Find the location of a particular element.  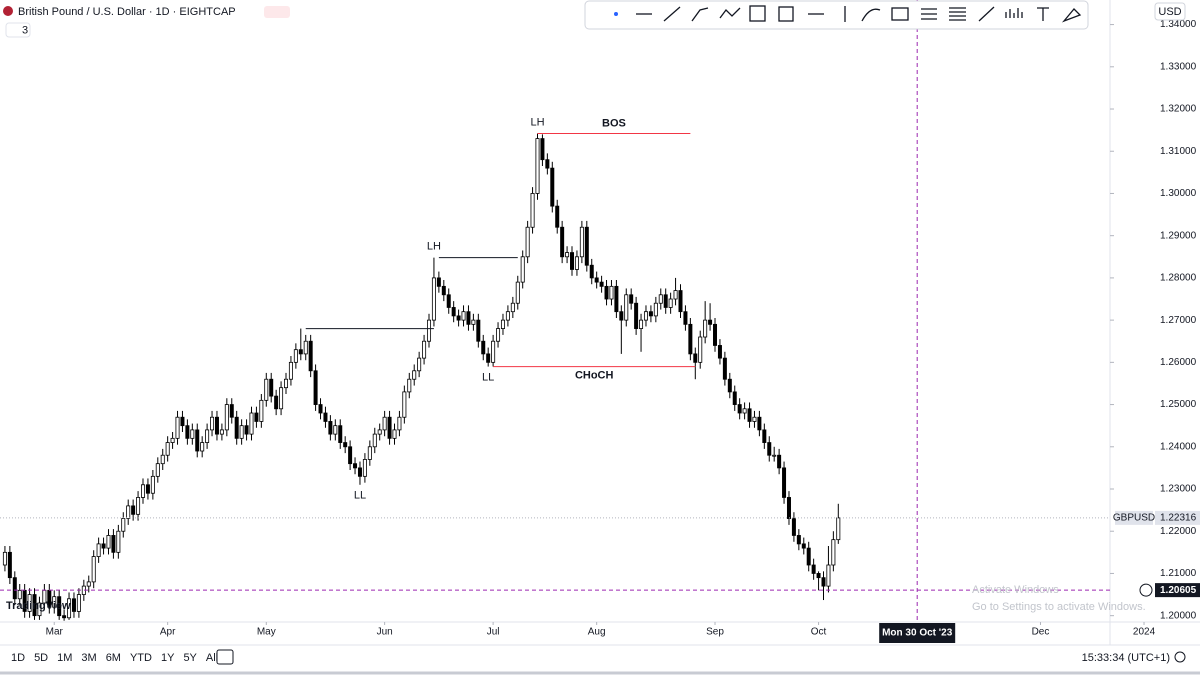

range-button: 3M is located at coordinates (88, 658).